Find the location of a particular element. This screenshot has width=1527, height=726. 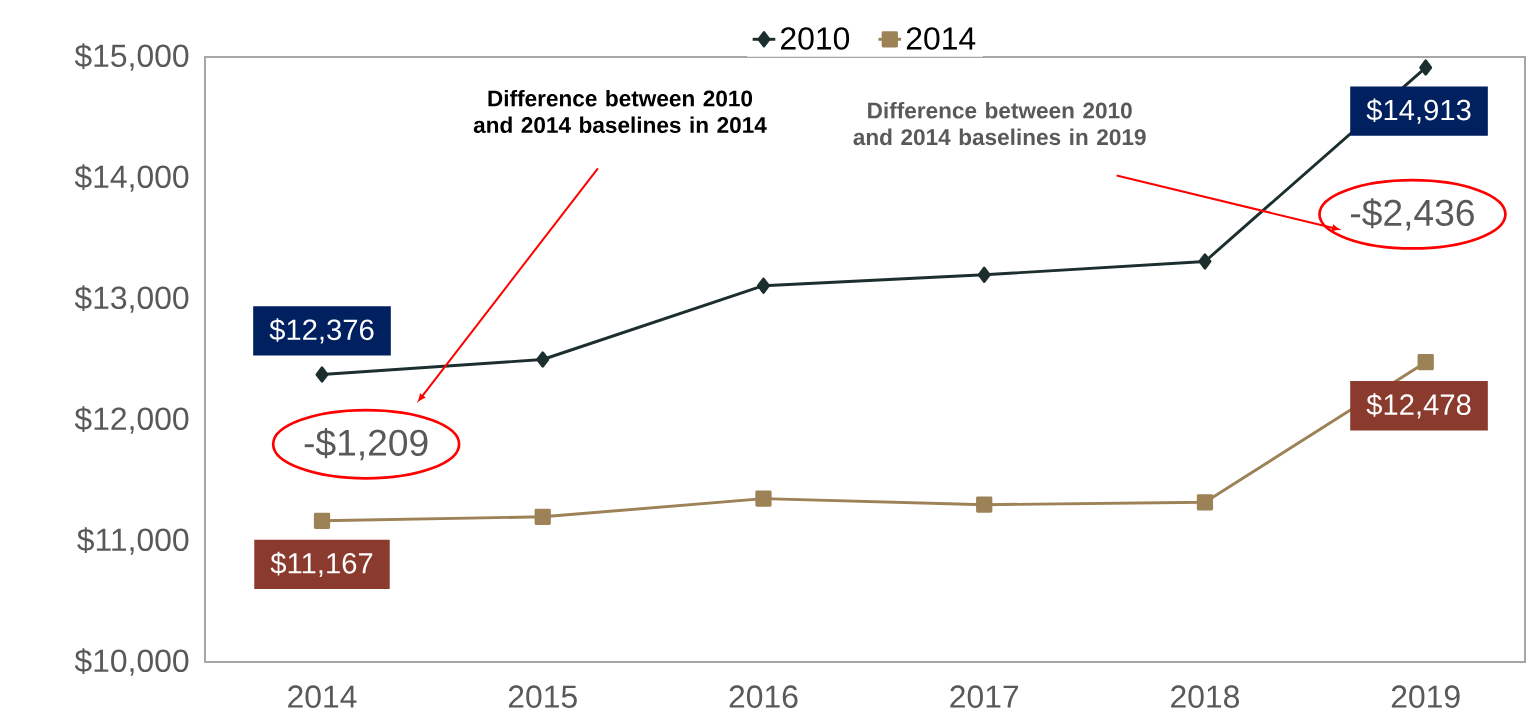

y-tick-label: $15,000 is located at coordinates (131, 57).